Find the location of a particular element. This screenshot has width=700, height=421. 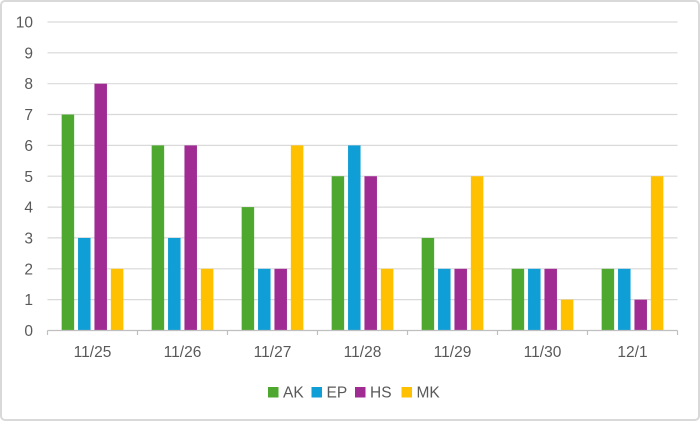

svg-text: 11/27 is located at coordinates (273, 352).